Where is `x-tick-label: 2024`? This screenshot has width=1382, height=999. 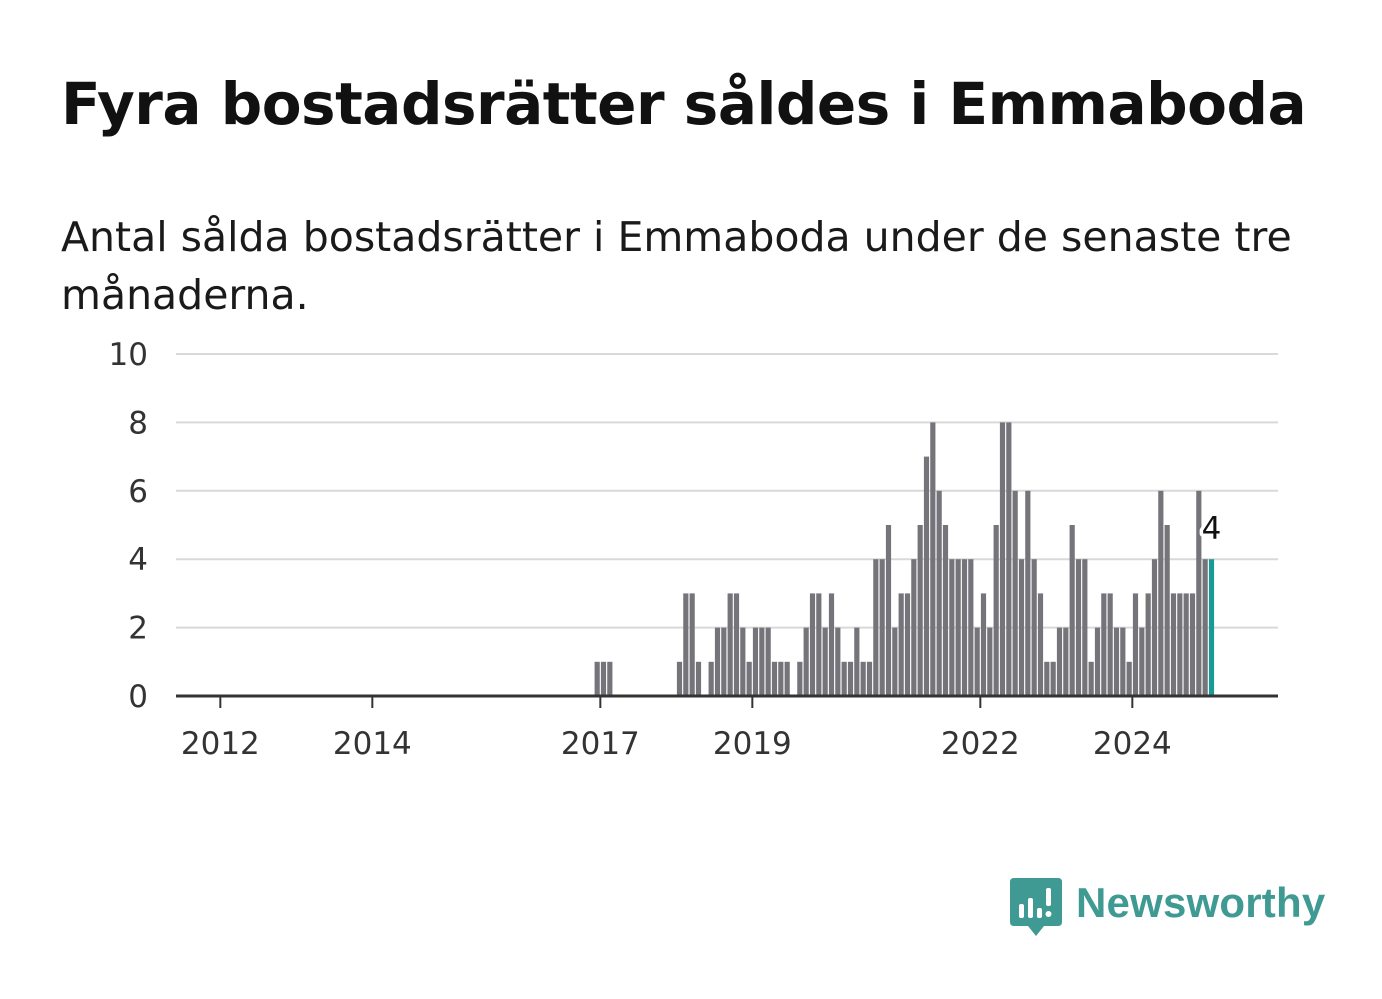
x-tick-label: 2024 is located at coordinates (1132, 744).